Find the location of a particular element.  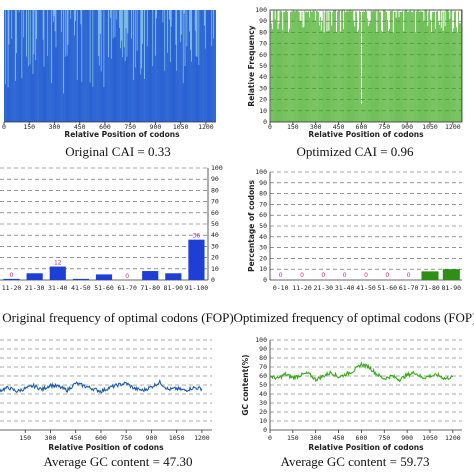

y-axis-label: Relative Frequency is located at coordinates (251, 65).